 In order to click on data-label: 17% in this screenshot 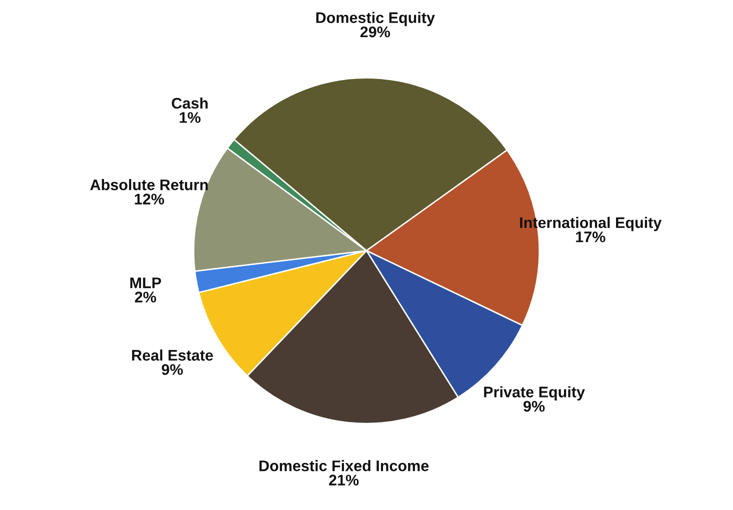, I will do `click(591, 237)`.